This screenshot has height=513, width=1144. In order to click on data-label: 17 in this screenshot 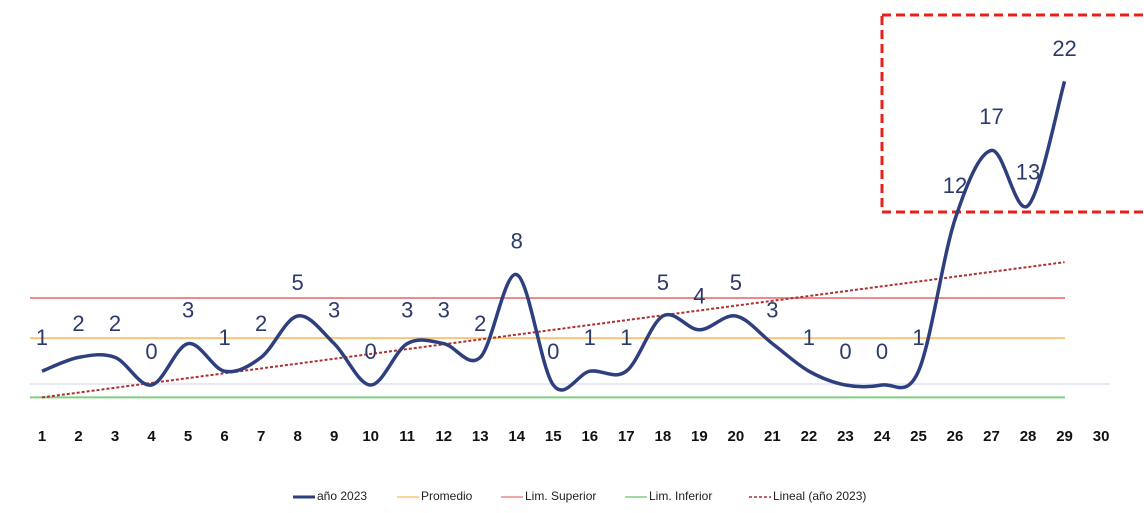, I will do `click(991, 116)`.